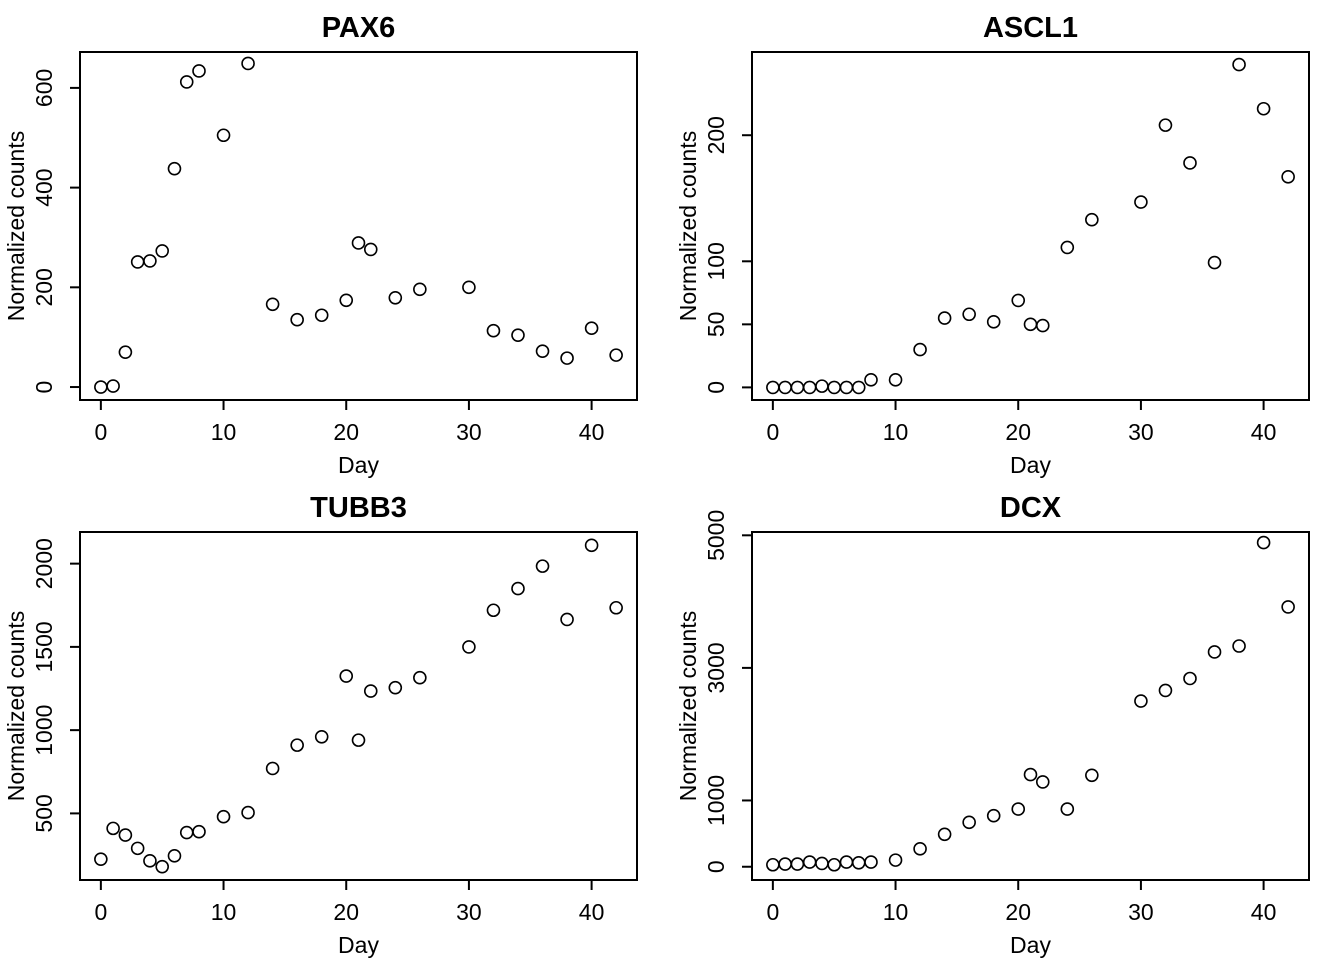 Image resolution: width=1344 pixels, height=960 pixels. What do you see at coordinates (358, 508) in the screenshot?
I see `chart-title: TUBB3` at bounding box center [358, 508].